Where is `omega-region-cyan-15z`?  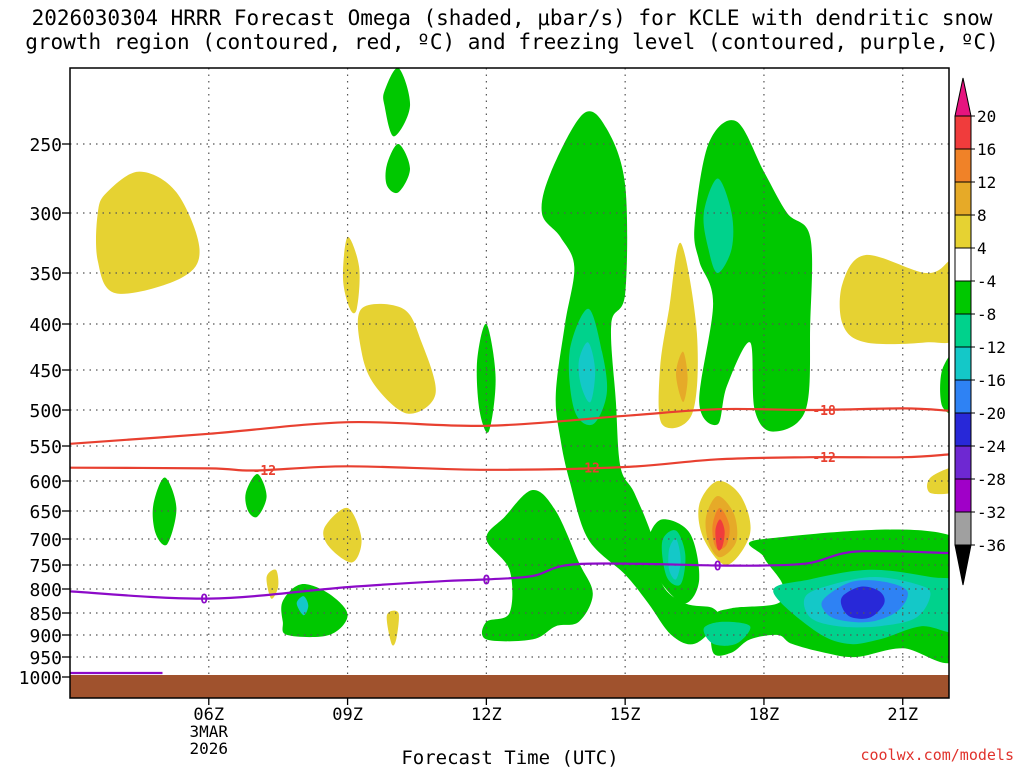 omega-region-cyan-15z is located at coordinates (587, 372).